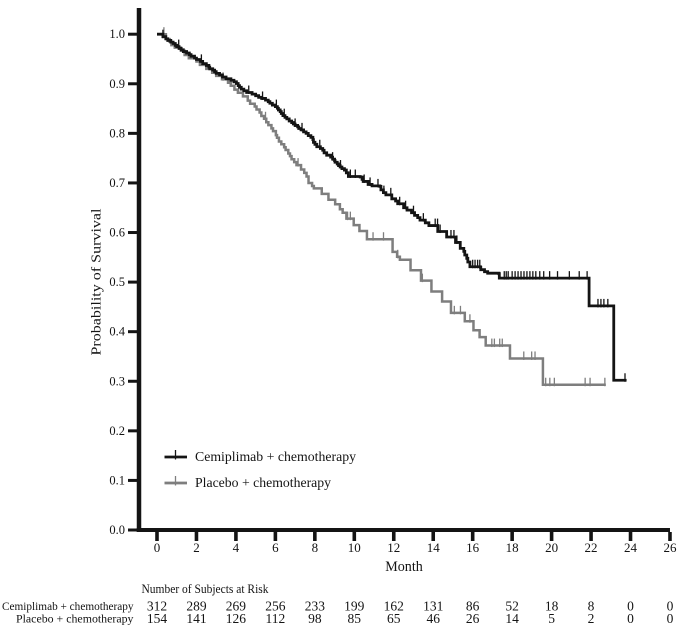 The width and height of the screenshot is (683, 633). What do you see at coordinates (433, 606) in the screenshot?
I see `risk-count: 131` at bounding box center [433, 606].